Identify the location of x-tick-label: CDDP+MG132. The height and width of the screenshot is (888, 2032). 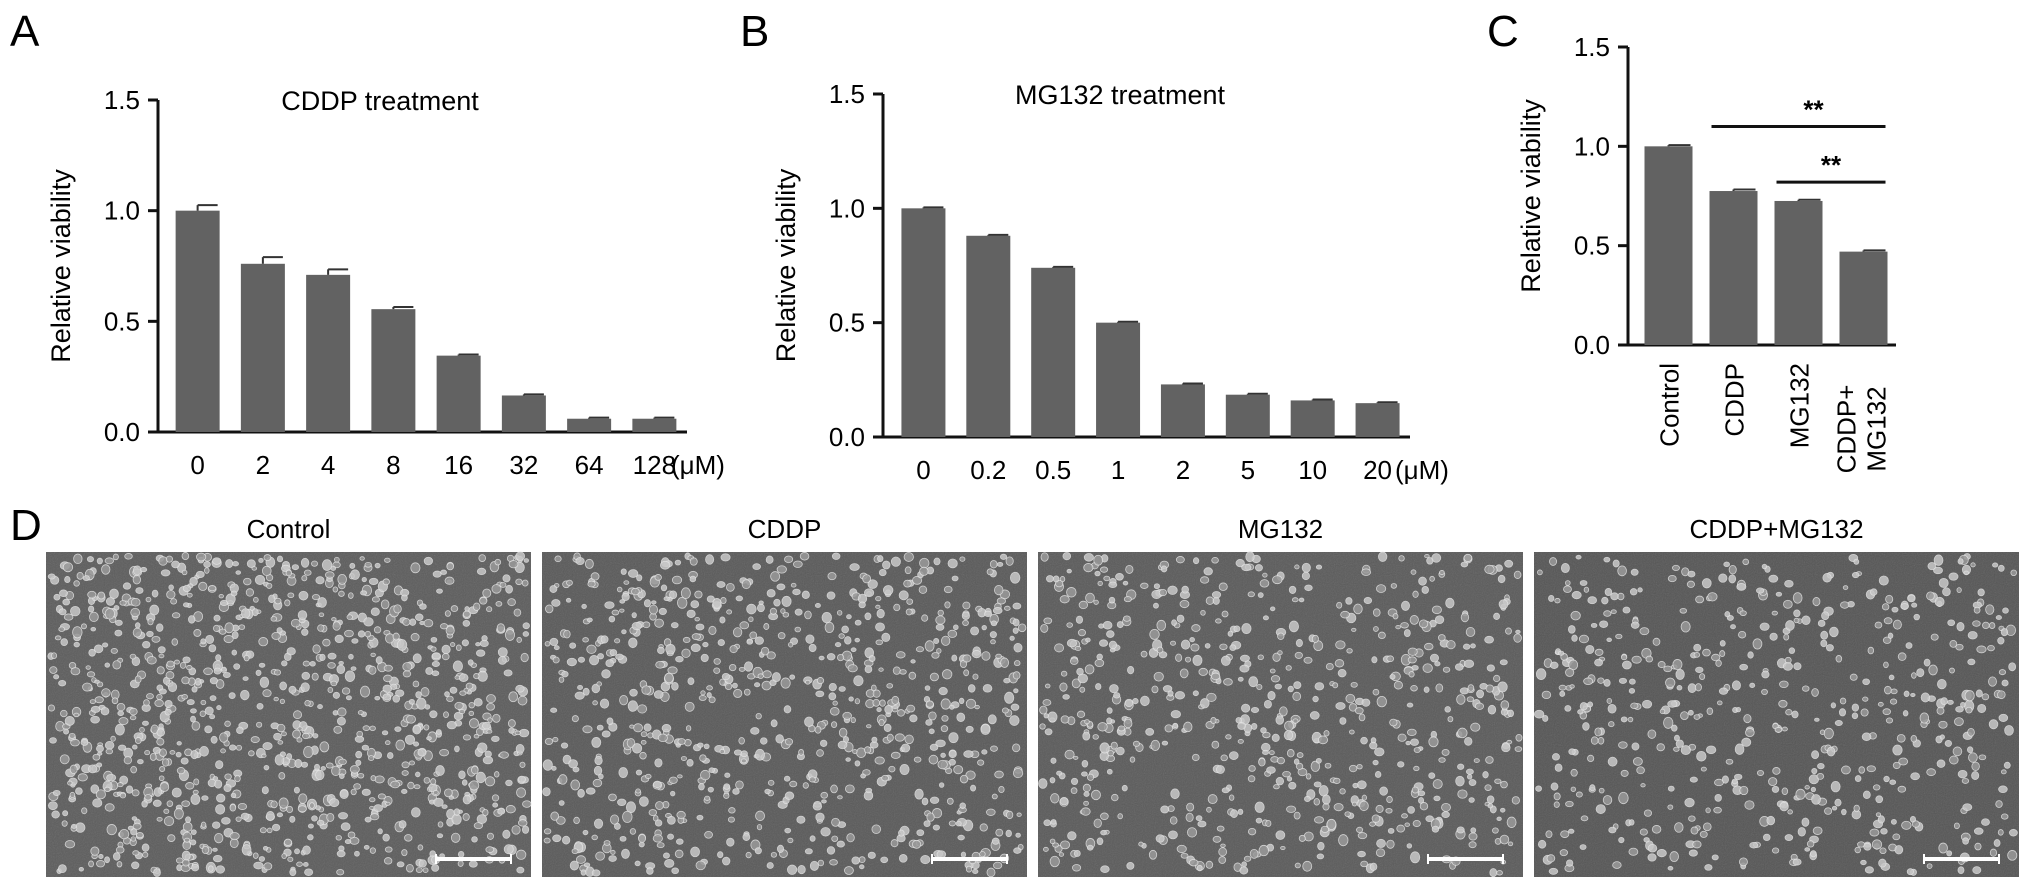
(1862, 429).